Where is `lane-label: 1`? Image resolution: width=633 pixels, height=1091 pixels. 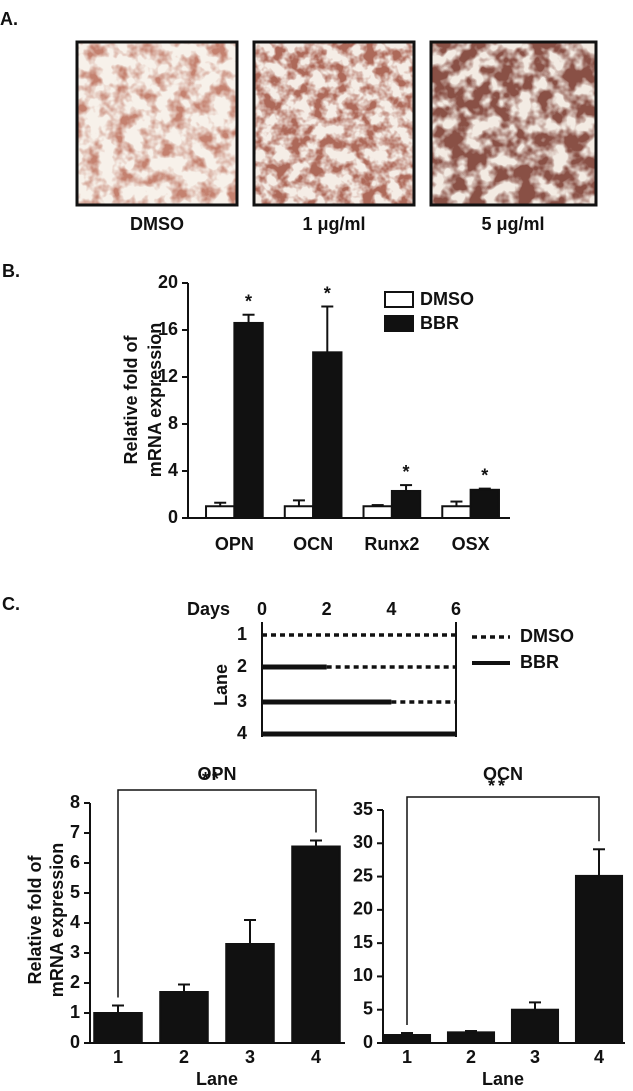 lane-label: 1 is located at coordinates (242, 634).